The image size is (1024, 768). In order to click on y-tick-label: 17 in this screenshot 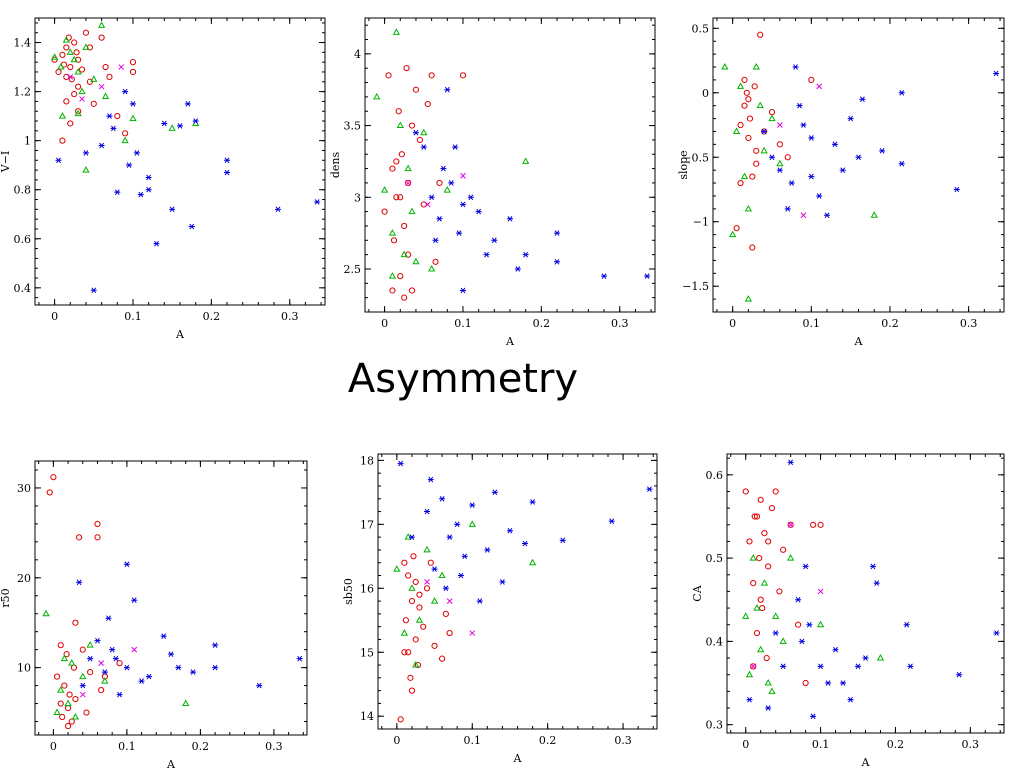, I will do `click(367, 524)`.